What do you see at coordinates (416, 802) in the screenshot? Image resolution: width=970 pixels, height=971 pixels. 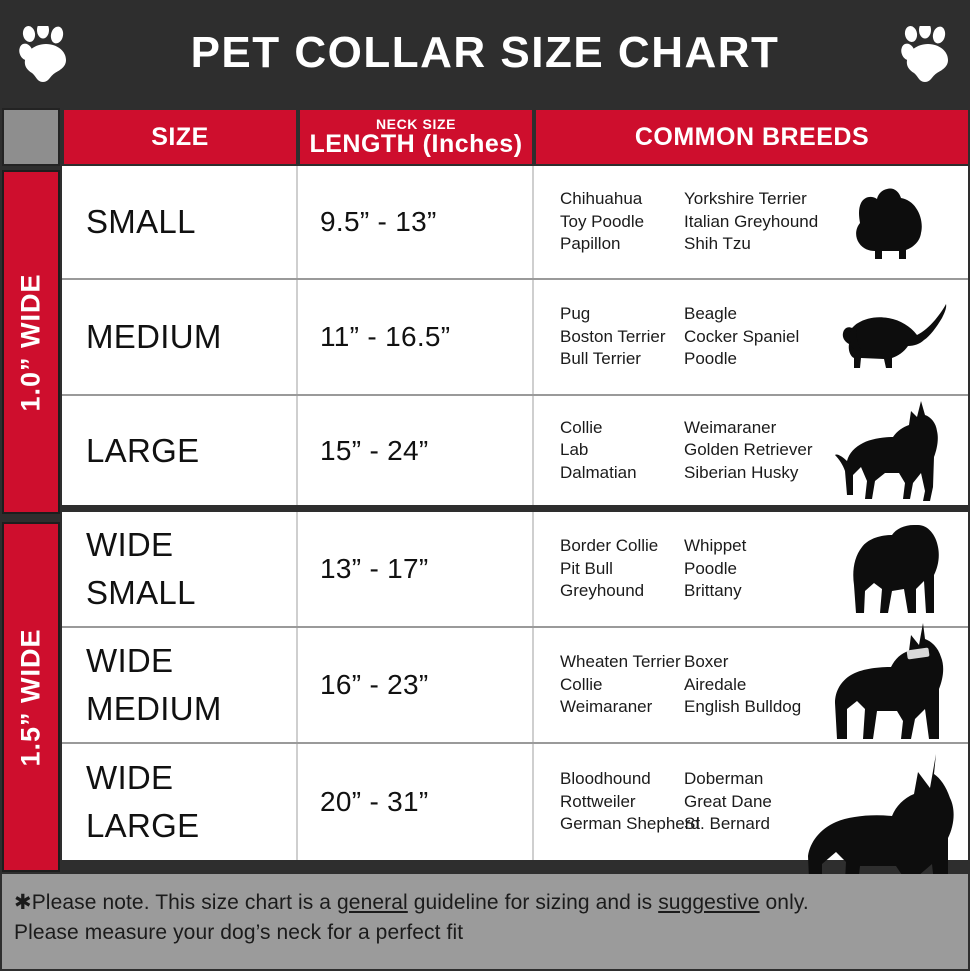 I see `cell-length: 20” - 31”` at bounding box center [416, 802].